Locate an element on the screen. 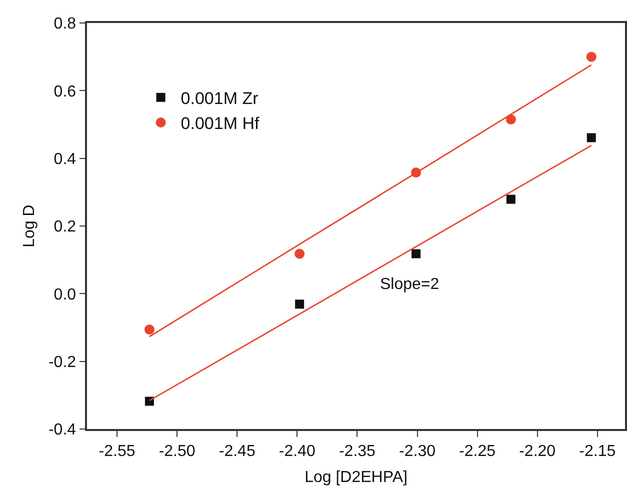 The height and width of the screenshot is (492, 627). legend-label: 0.001M Hf is located at coordinates (220, 124).